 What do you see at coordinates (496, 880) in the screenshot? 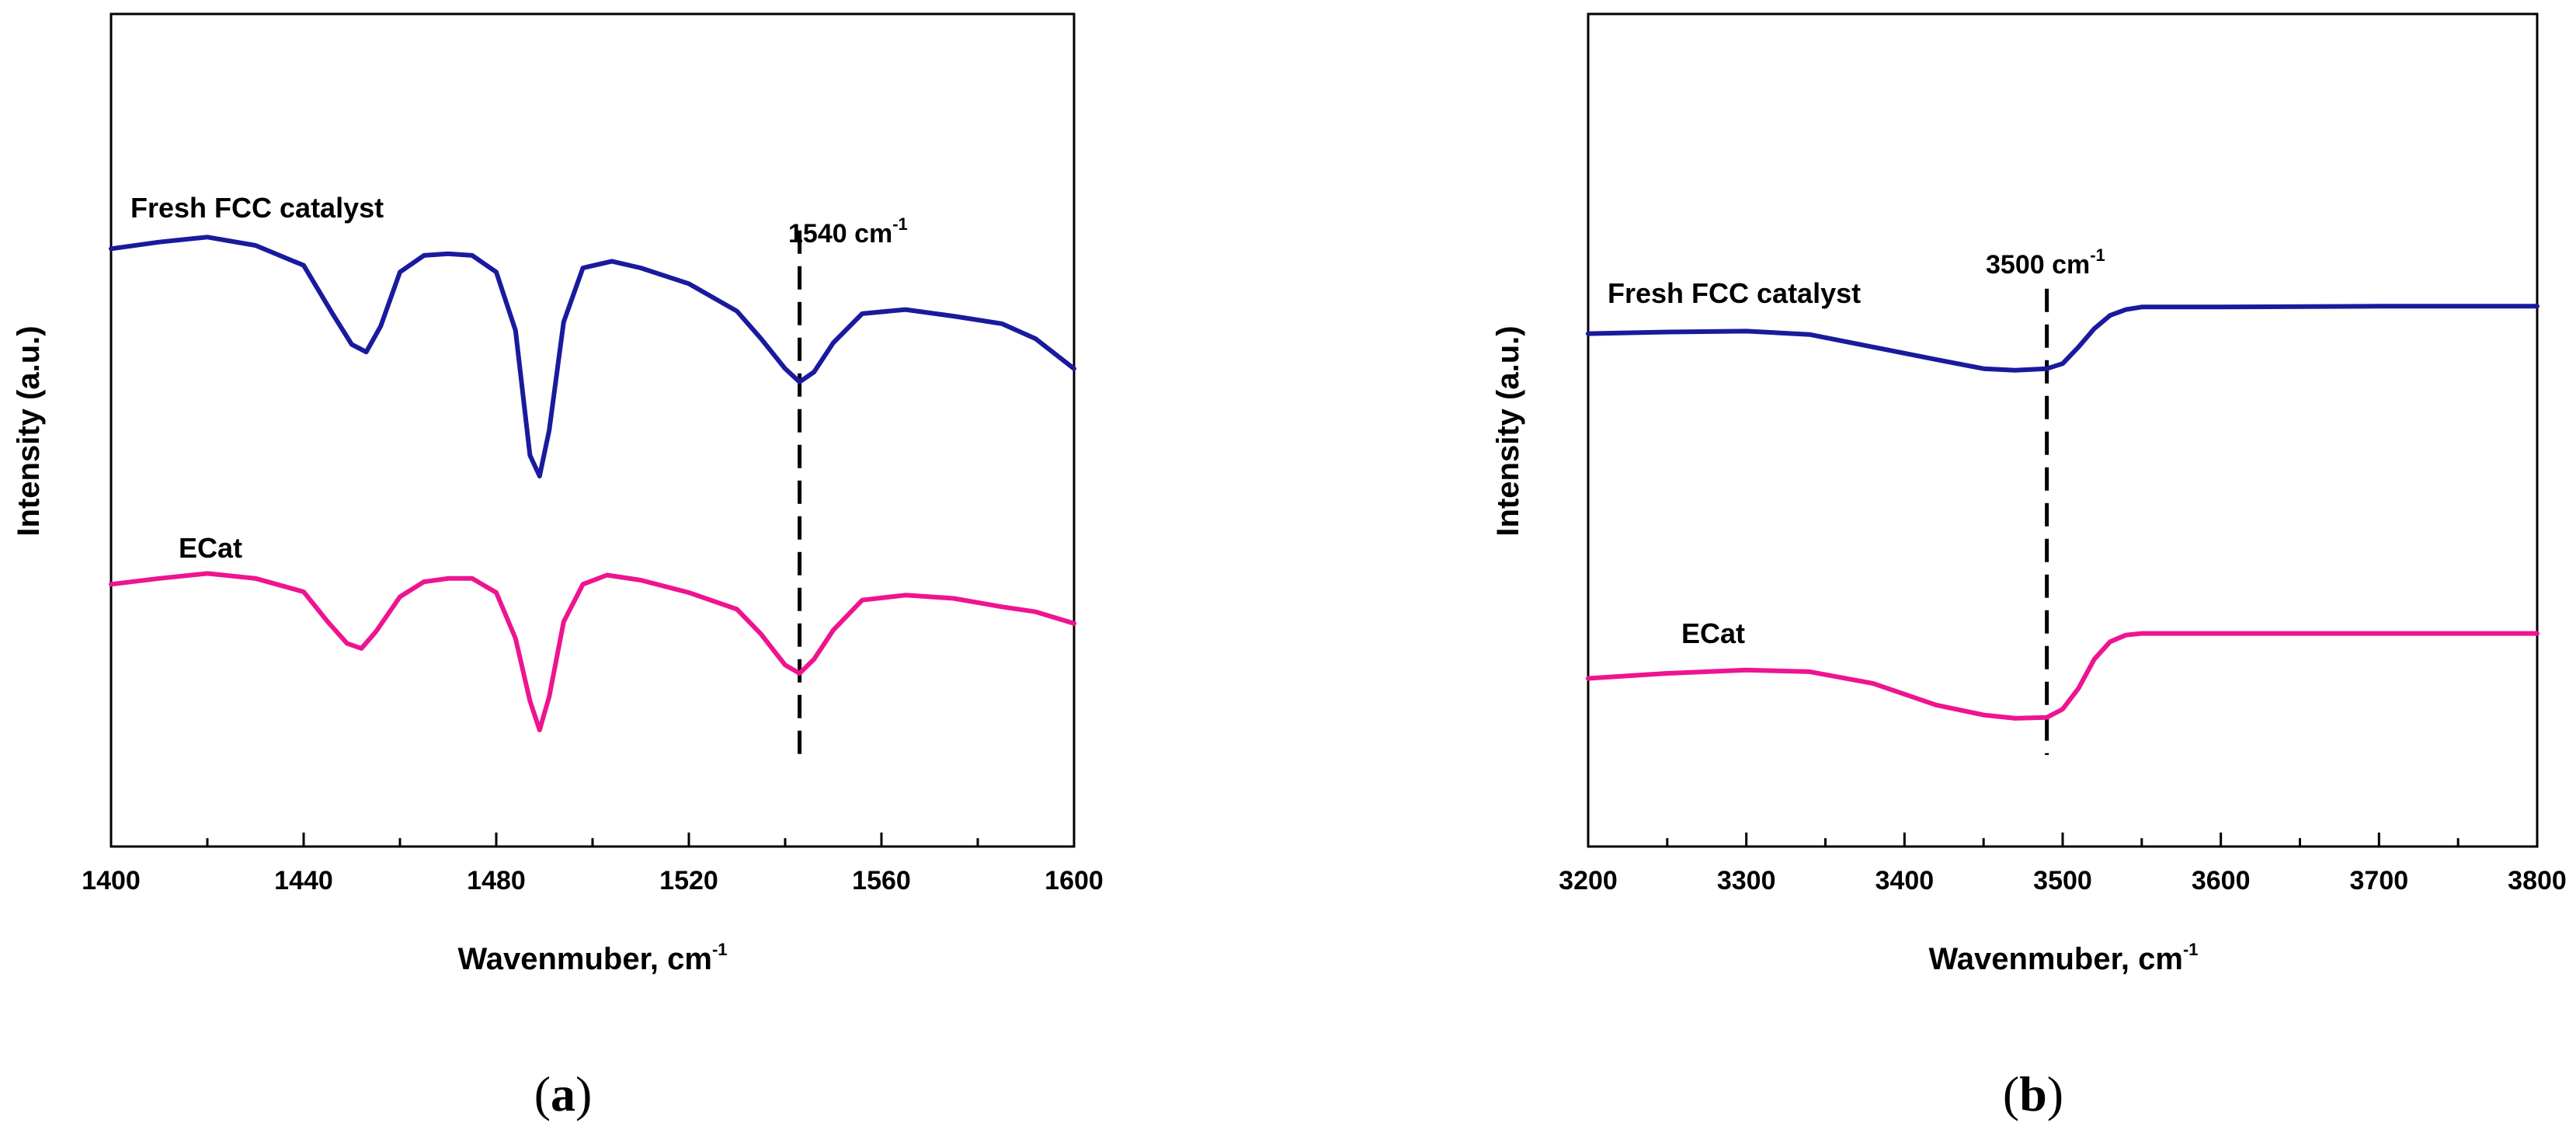
I see `x-tick-label: 1480` at bounding box center [496, 880].